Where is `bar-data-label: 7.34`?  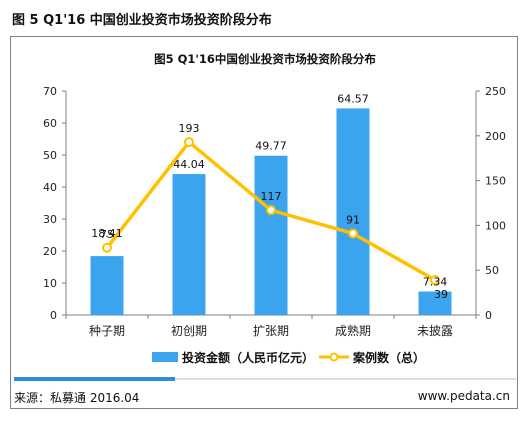 bar-data-label: 7.34 is located at coordinates (435, 282).